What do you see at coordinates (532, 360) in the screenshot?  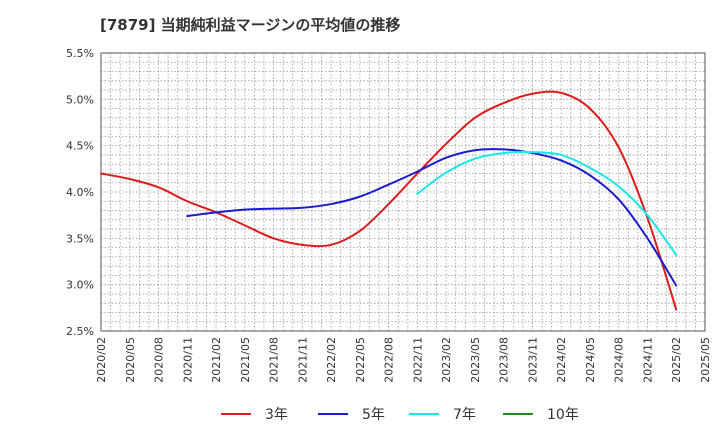 I see `x-tick-label: 2023/11` at bounding box center [532, 360].